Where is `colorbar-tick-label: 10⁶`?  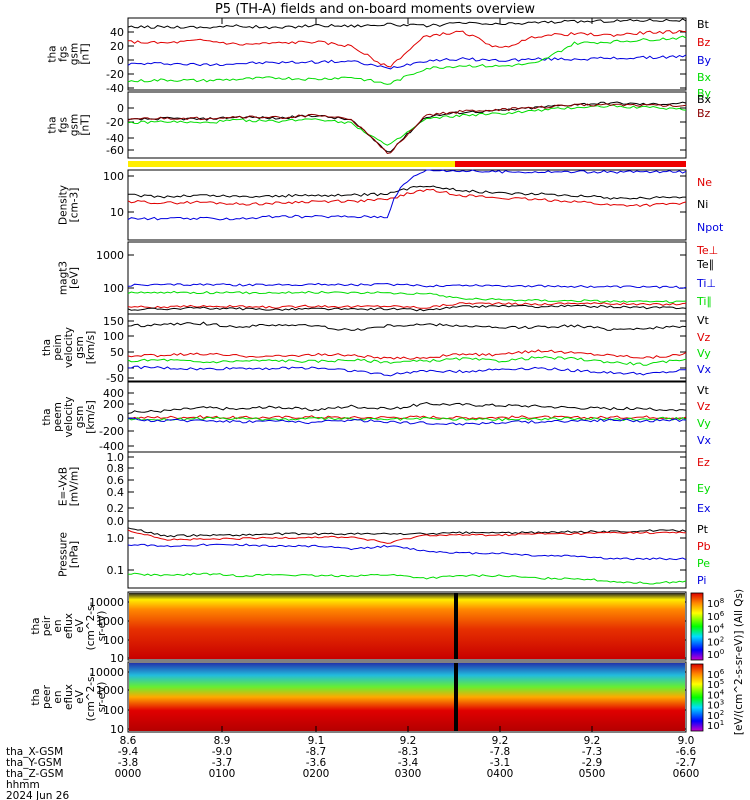 colorbar-tick-label: 10⁶ is located at coordinates (716, 616).